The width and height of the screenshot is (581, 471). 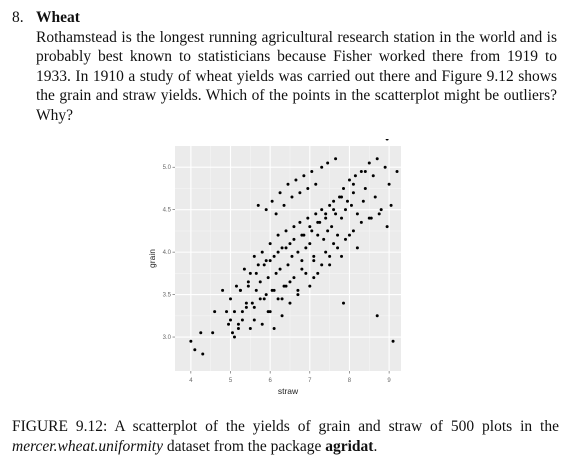 What do you see at coordinates (284, 18) in the screenshot?
I see `exercise-heading: 8. Wheat` at bounding box center [284, 18].